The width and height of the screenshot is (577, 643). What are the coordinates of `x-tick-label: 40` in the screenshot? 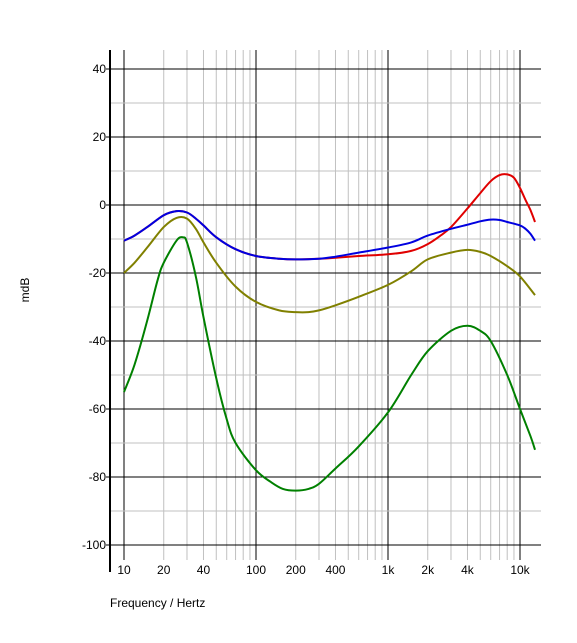 It's located at (204, 570).